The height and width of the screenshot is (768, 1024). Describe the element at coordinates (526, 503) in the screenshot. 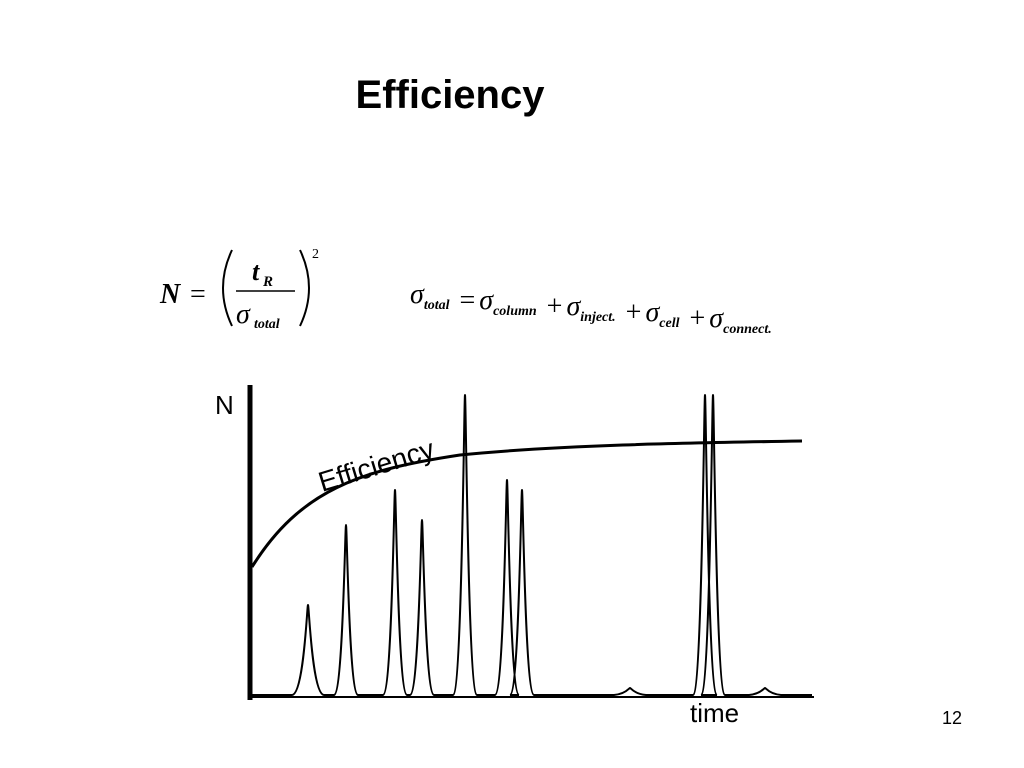

I see `efficiency-curve` at that location.